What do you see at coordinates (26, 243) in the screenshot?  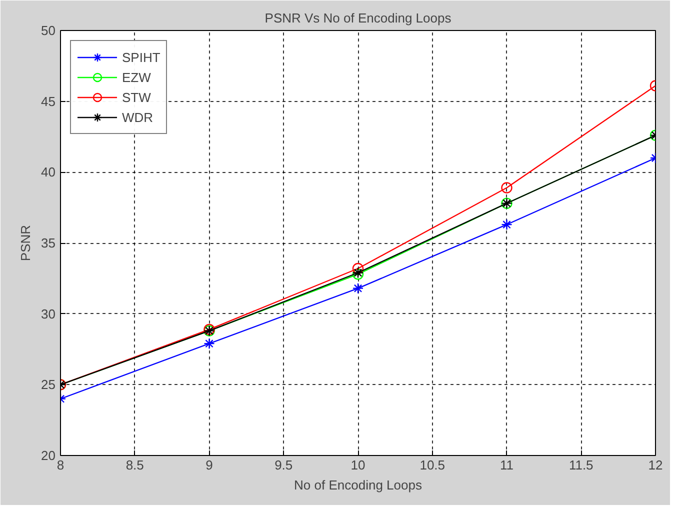 I see `y-axis-title: PSNR` at bounding box center [26, 243].